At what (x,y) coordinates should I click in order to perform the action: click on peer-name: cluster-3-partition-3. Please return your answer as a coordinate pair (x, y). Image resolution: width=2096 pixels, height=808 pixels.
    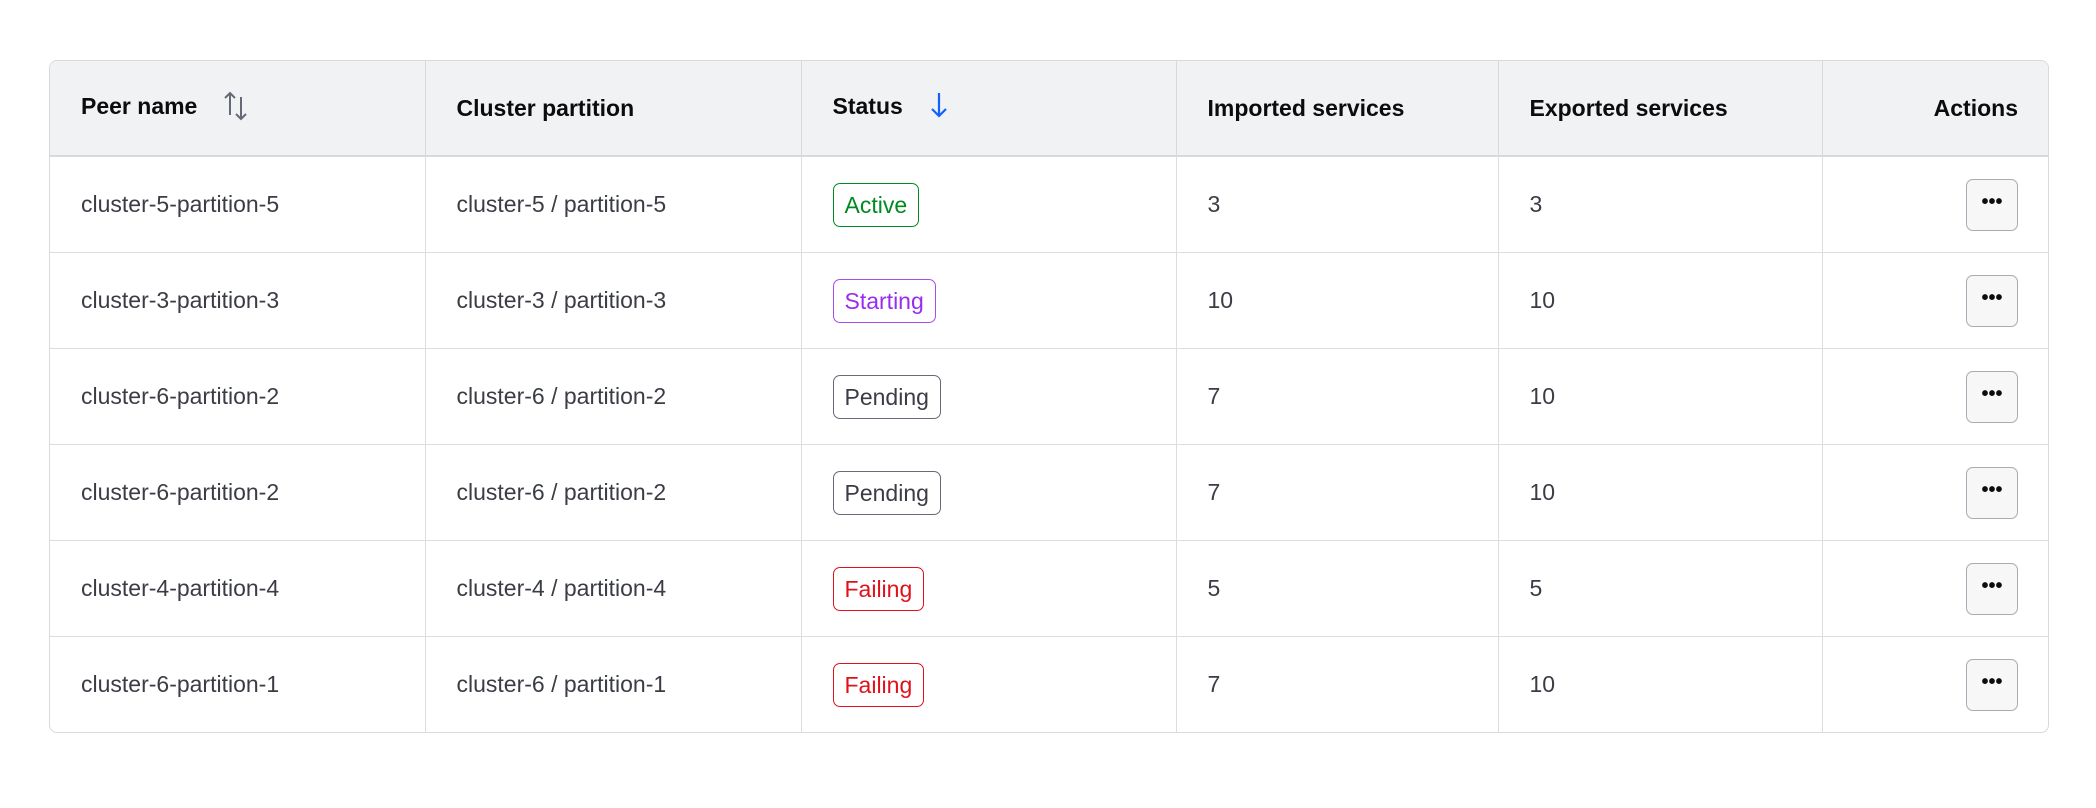
    Looking at the image, I should click on (180, 300).